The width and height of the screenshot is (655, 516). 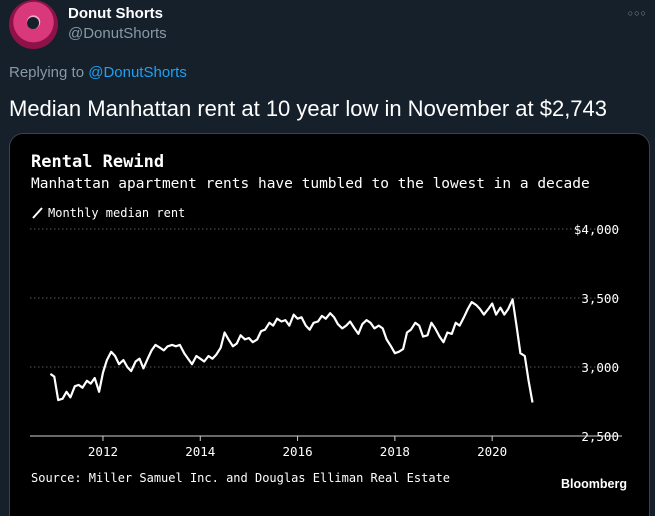 What do you see at coordinates (298, 451) in the screenshot?
I see `x-tick-label: 2016` at bounding box center [298, 451].